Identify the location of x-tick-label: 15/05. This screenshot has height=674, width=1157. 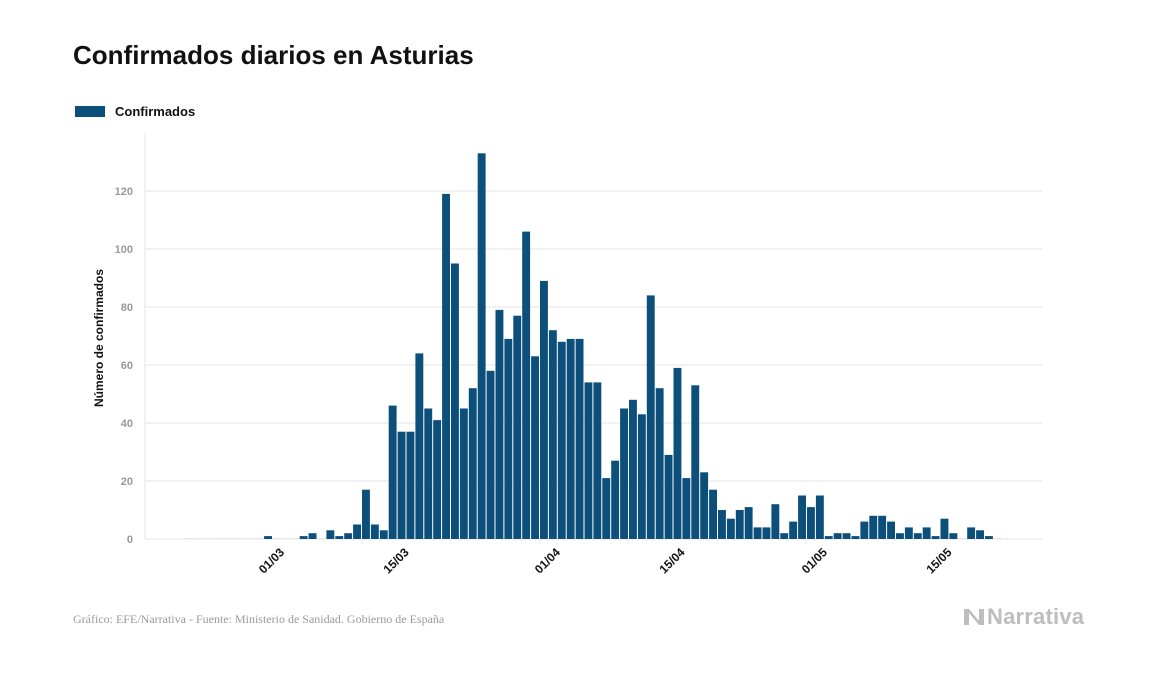
(938, 560).